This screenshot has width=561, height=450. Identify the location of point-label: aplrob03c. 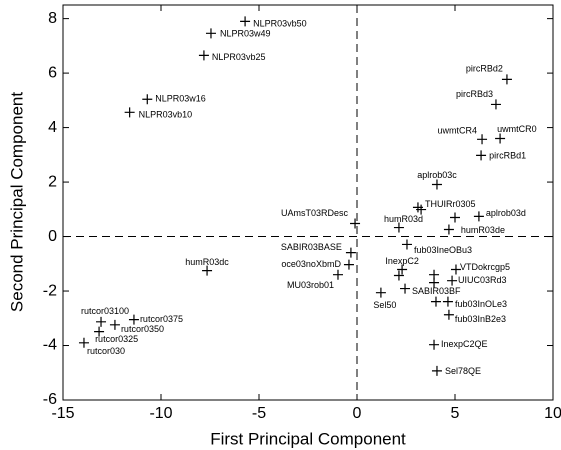
(437, 175).